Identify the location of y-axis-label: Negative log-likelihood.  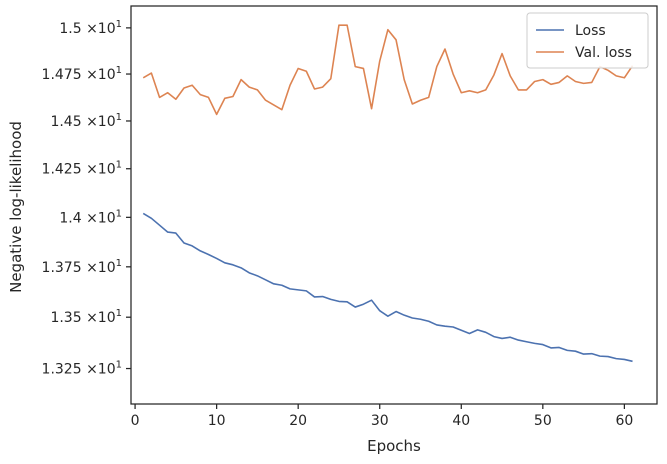
(16, 207).